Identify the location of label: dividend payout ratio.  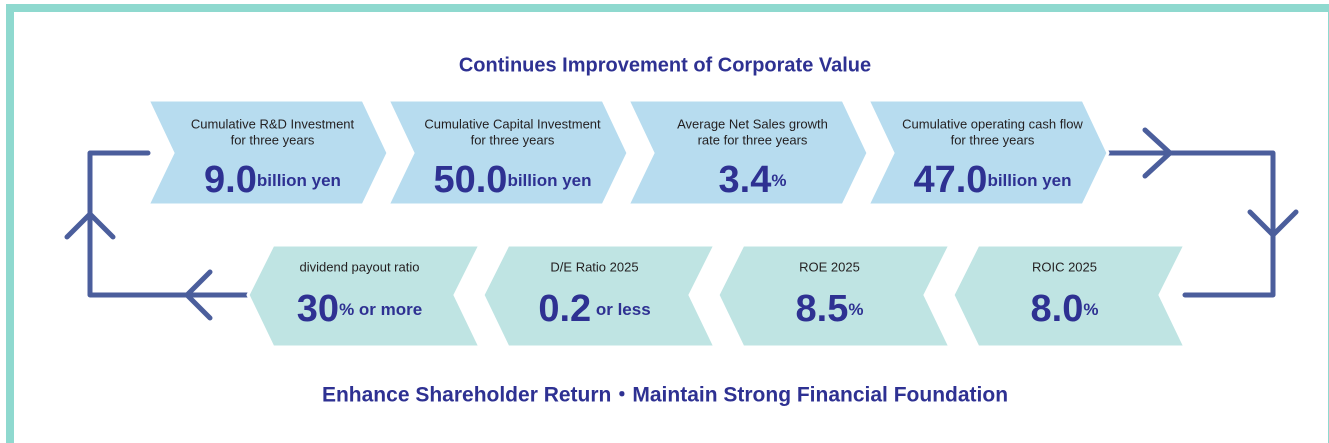
(360, 266).